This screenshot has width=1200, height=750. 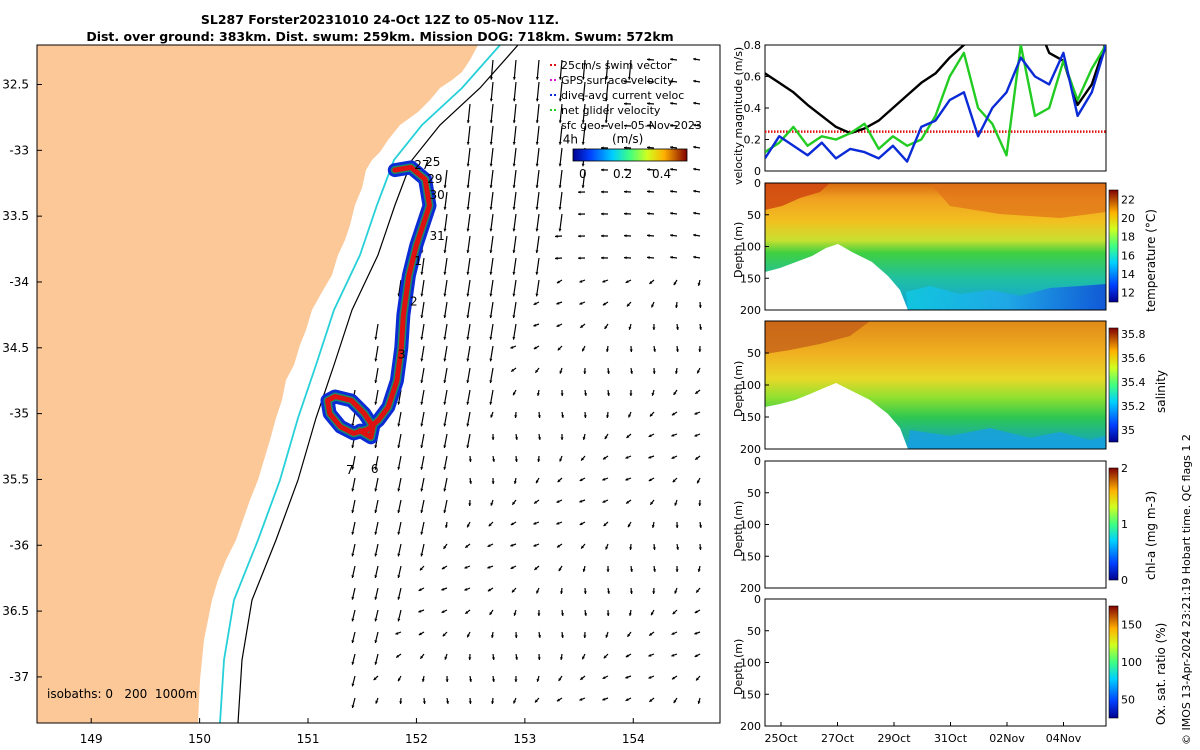 I want to click on day-label: 1, so click(x=418, y=261).